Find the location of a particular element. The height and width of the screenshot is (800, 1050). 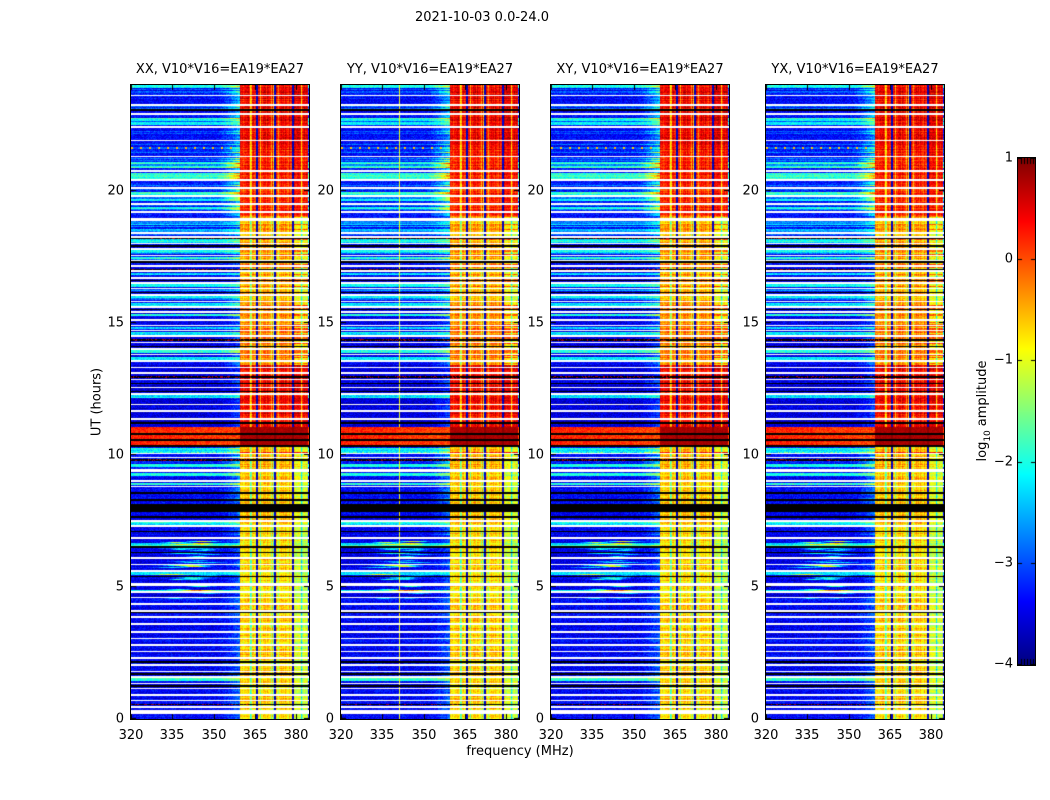

panel-title-yx: YX, V10*V16=EA19*EA27 is located at coordinates (855, 69).